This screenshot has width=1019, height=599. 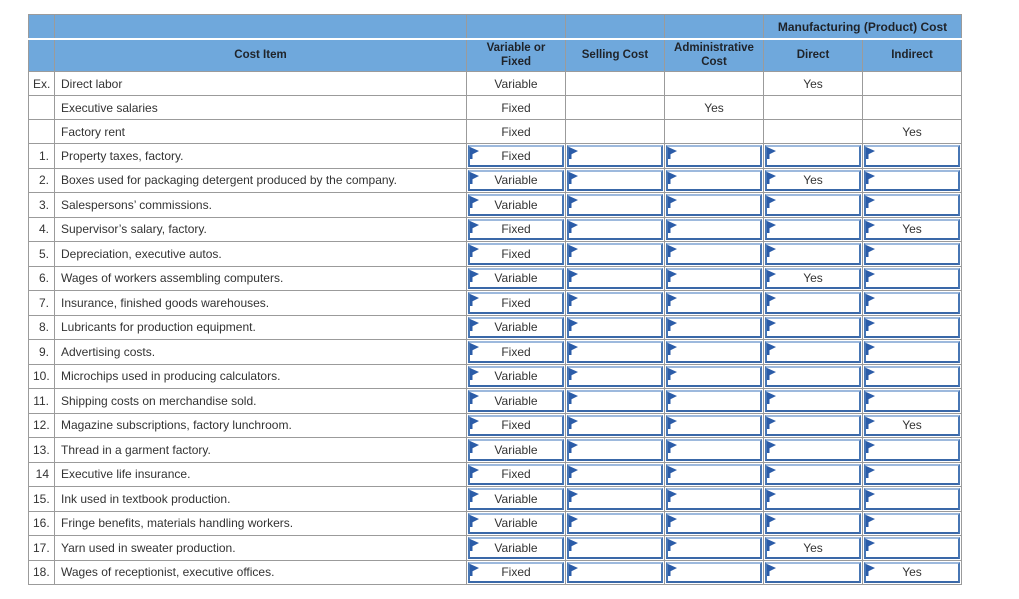 I want to click on direct-cell, so click(x=813, y=401).